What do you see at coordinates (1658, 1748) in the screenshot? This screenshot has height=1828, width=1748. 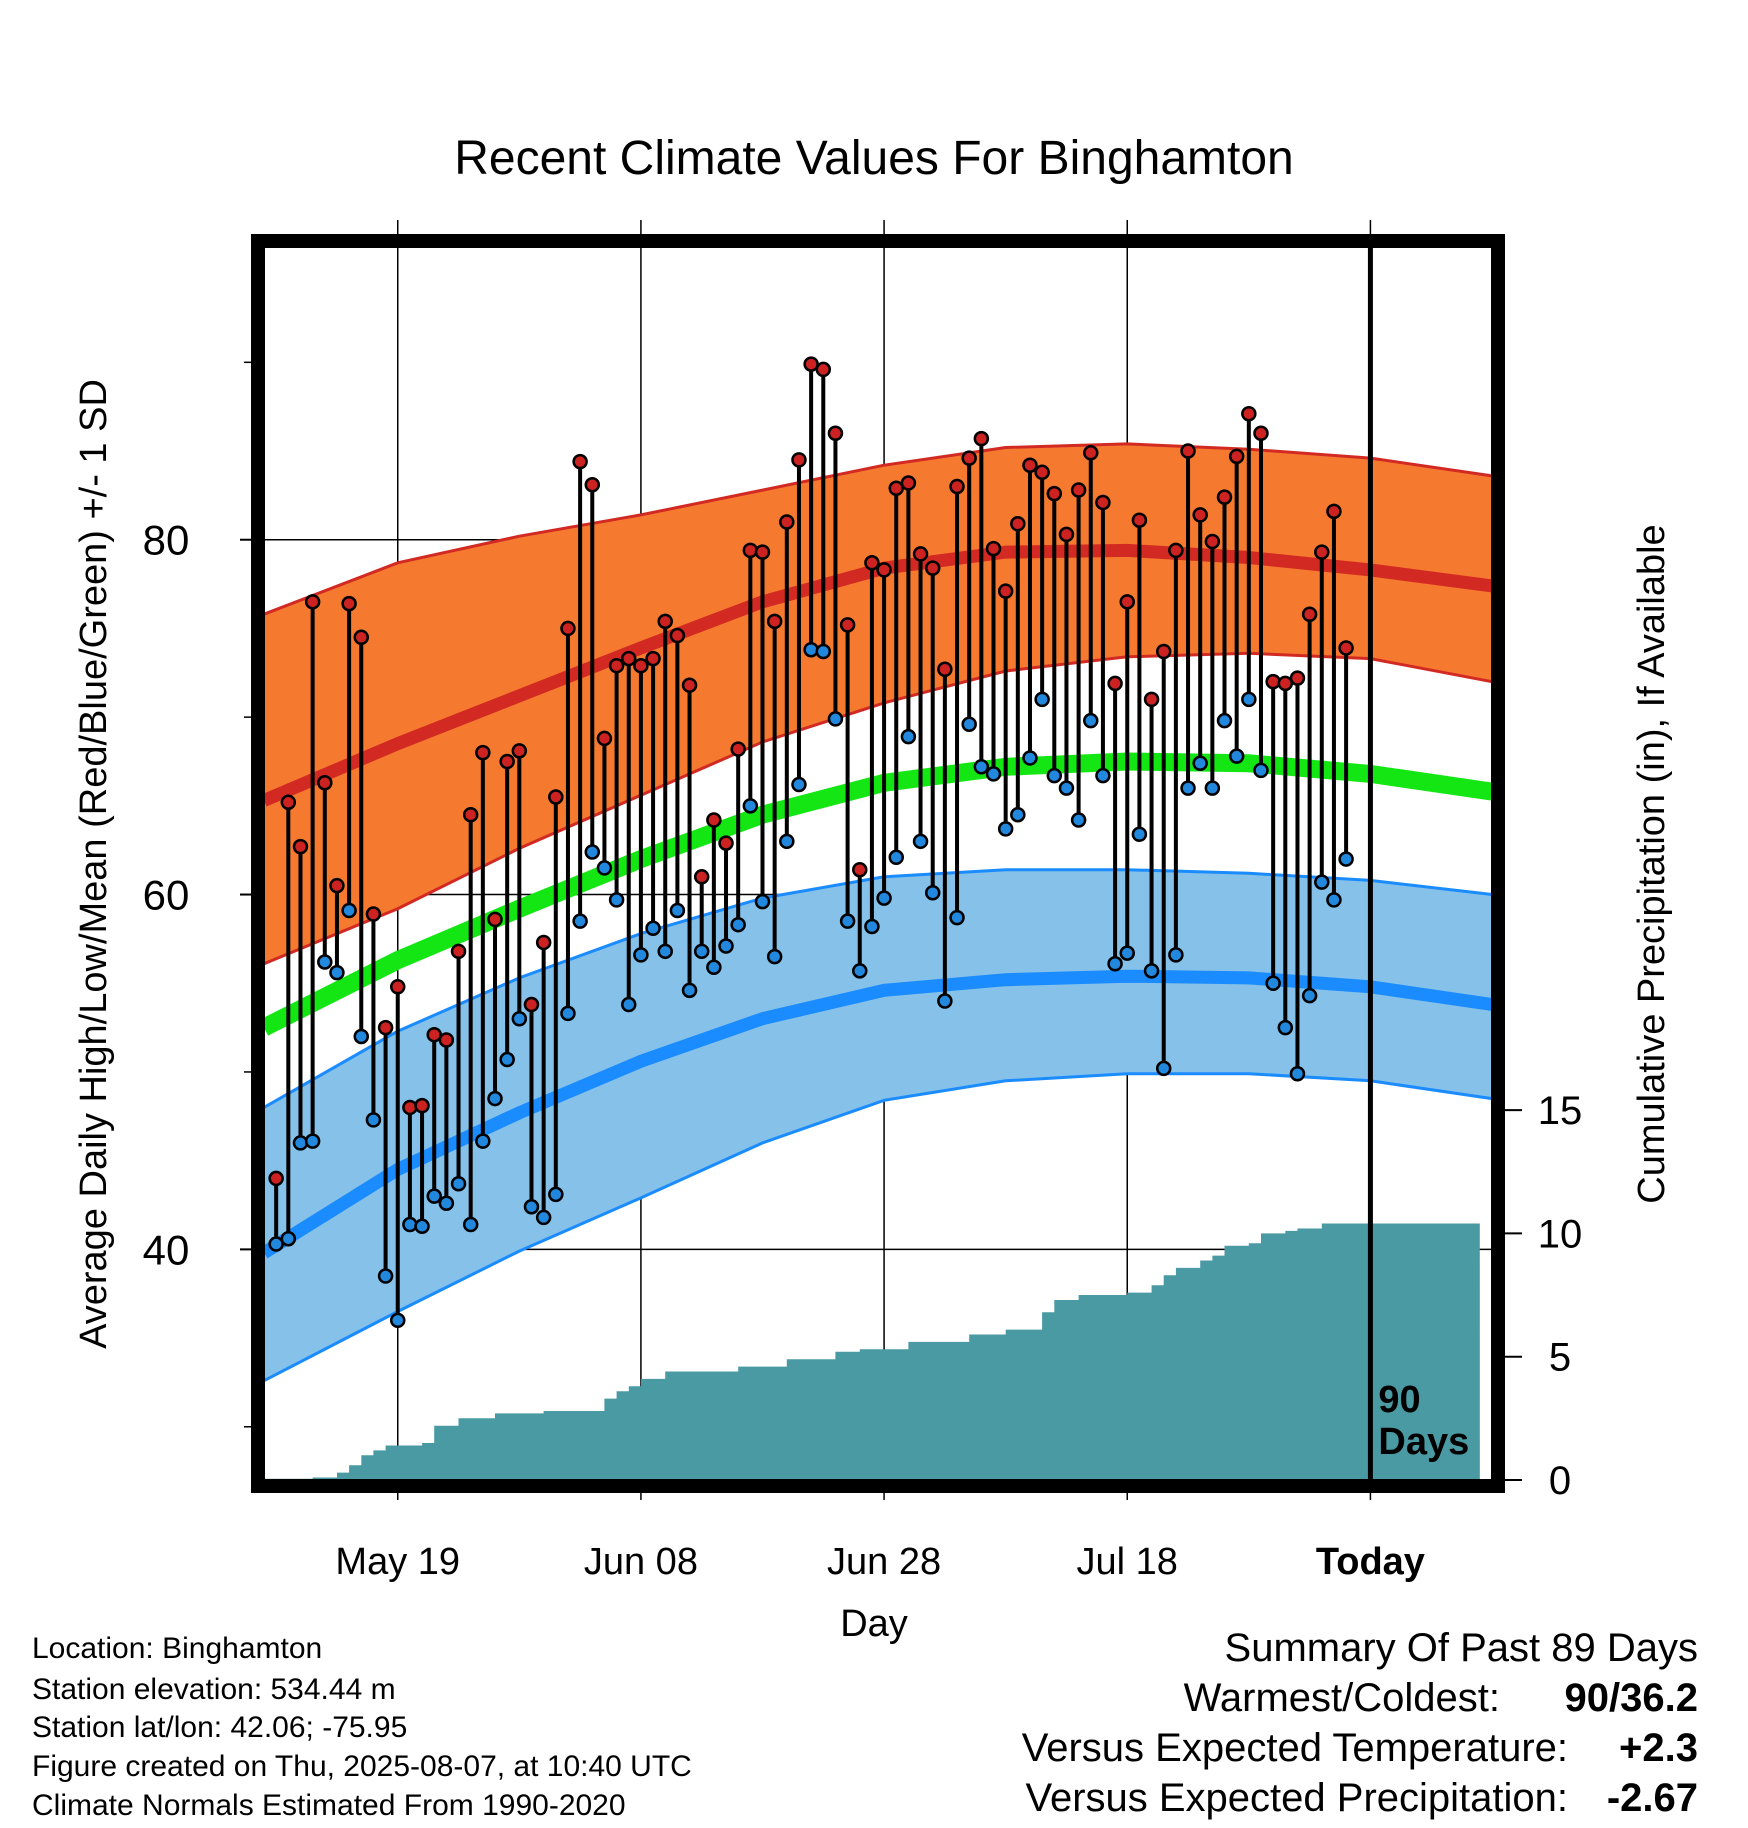 I see `summary-temp-value: +2.3` at bounding box center [1658, 1748].